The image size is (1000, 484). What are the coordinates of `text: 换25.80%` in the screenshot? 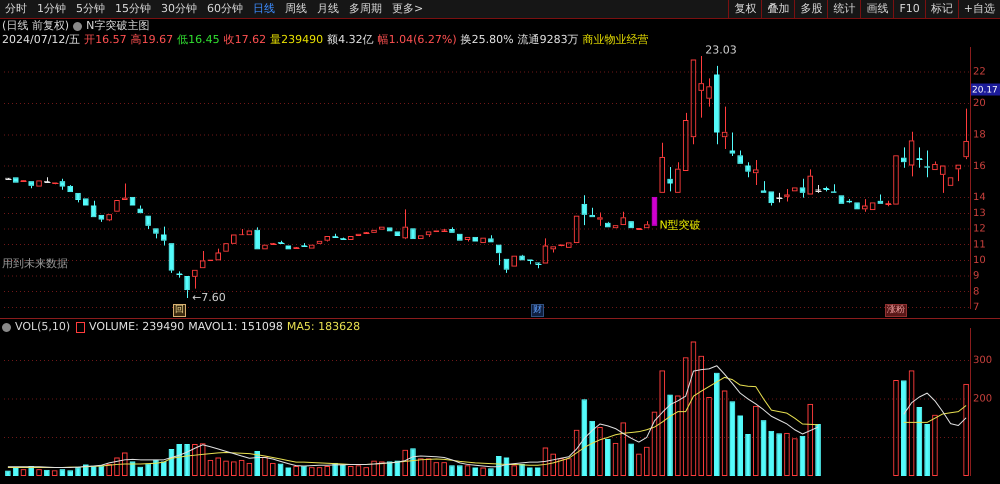 It's located at (487, 40).